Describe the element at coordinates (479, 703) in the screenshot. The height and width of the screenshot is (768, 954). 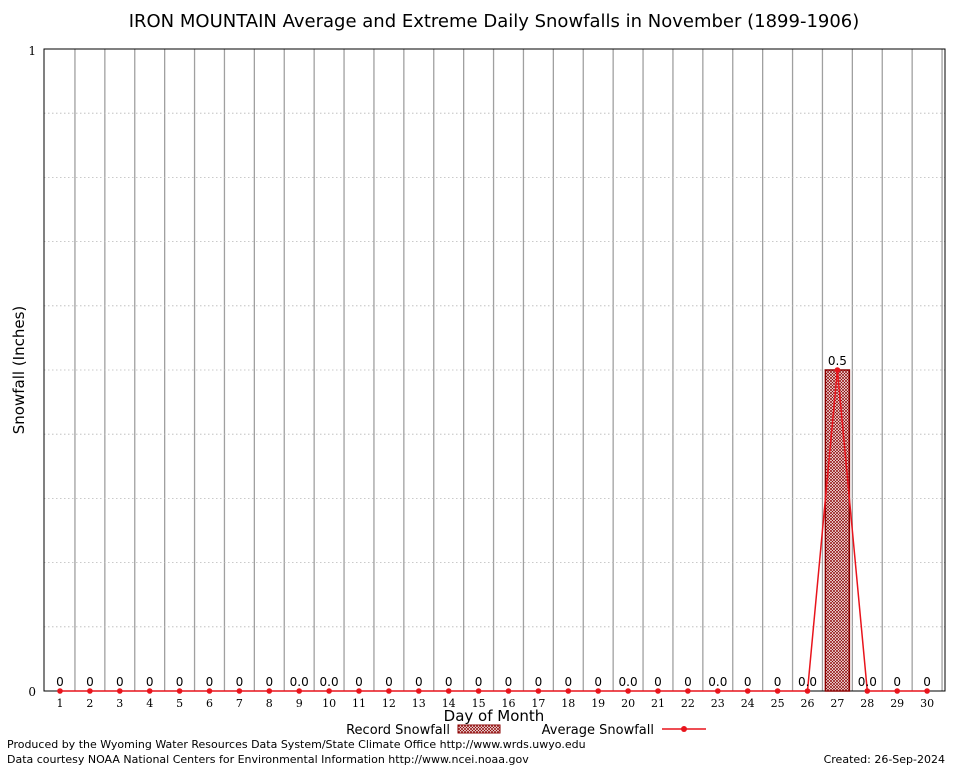
I see `x-tick-label: 15` at that location.